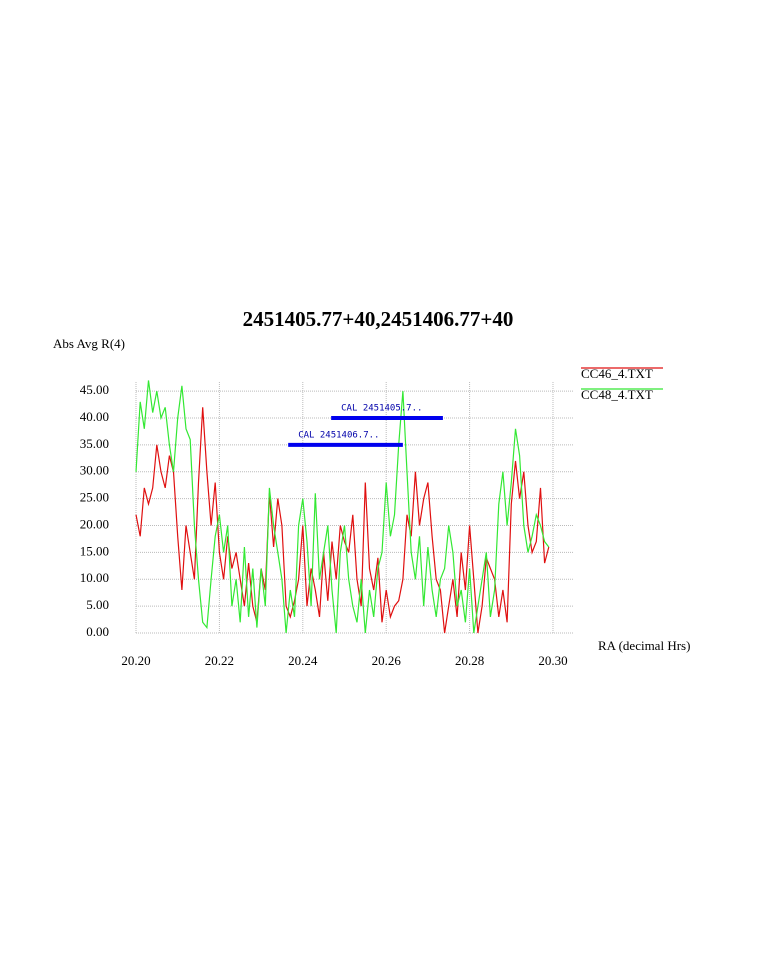 This screenshot has width=757, height=979. What do you see at coordinates (94, 497) in the screenshot?
I see `y-tick-label: 25.00` at bounding box center [94, 497].